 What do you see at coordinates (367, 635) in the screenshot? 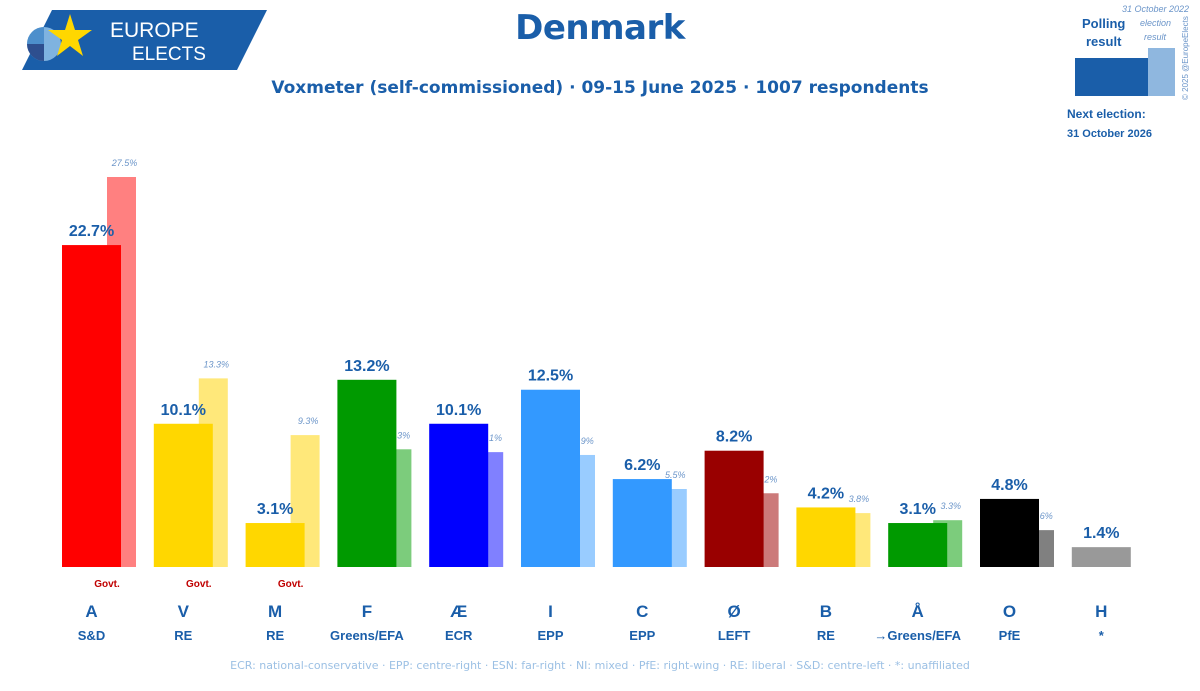
I see `party-3-group: Greens/EFA` at bounding box center [367, 635].